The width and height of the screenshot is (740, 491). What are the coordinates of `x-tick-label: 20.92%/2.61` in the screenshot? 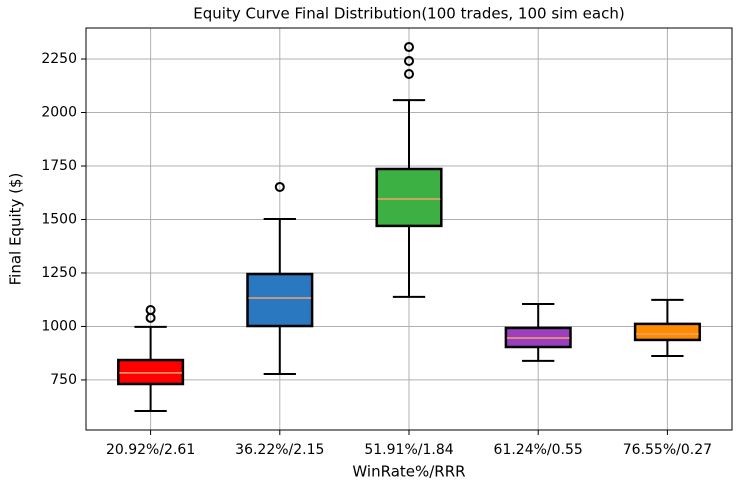 It's located at (150, 450).